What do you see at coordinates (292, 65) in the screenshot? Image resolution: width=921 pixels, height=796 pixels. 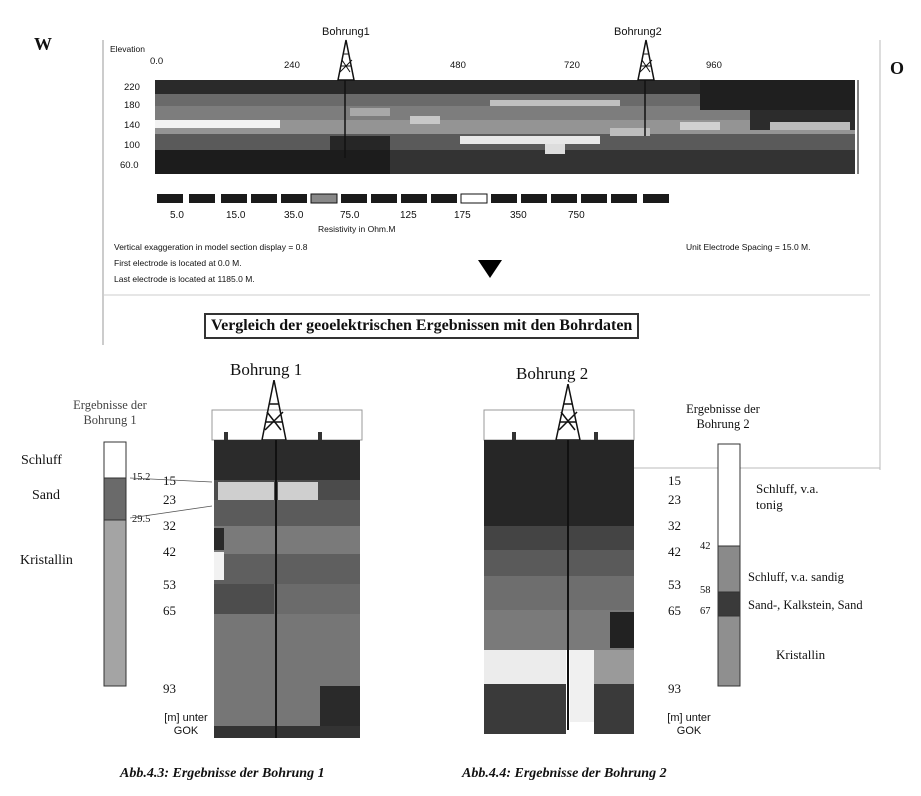 I see `x-tick: 240` at bounding box center [292, 65].